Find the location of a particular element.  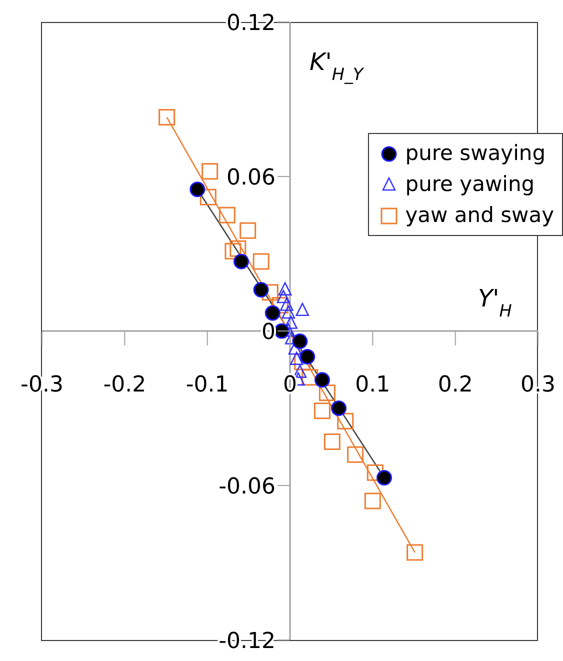

legend-label: pure yawing is located at coordinates (470, 184).